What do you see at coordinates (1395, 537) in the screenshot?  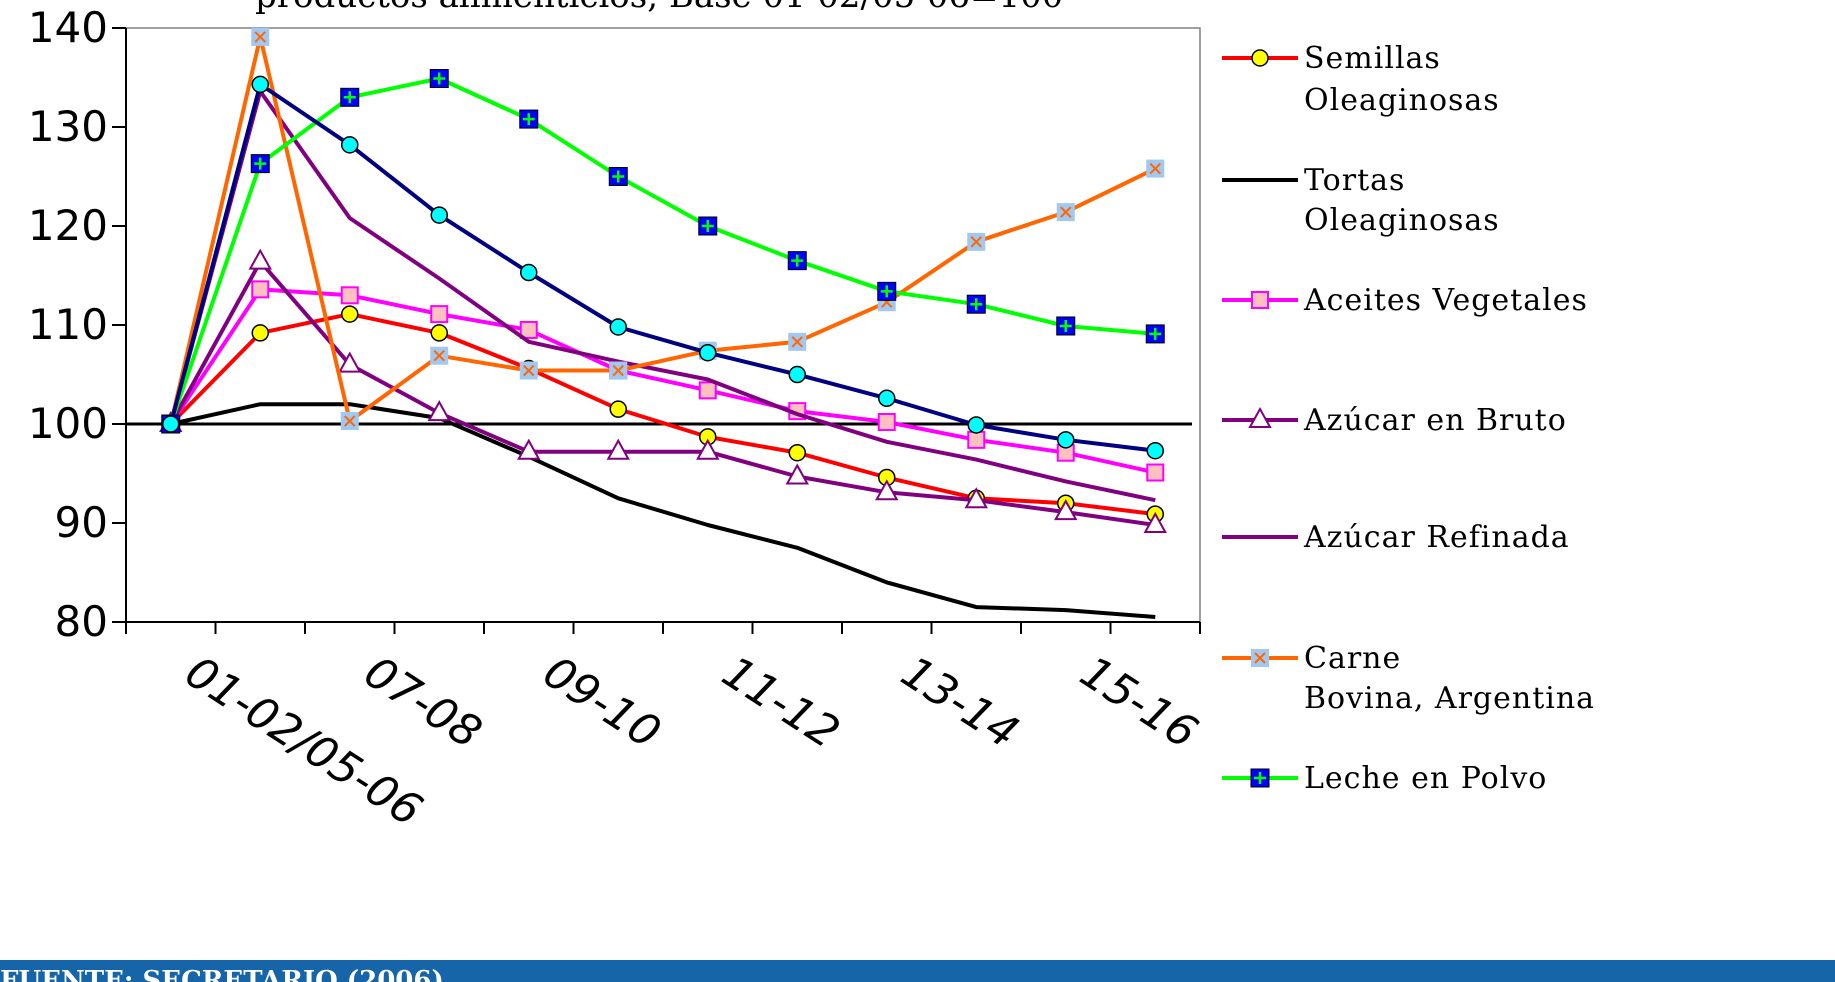 I see `legend-item-4: Azúcar Refinada` at bounding box center [1395, 537].